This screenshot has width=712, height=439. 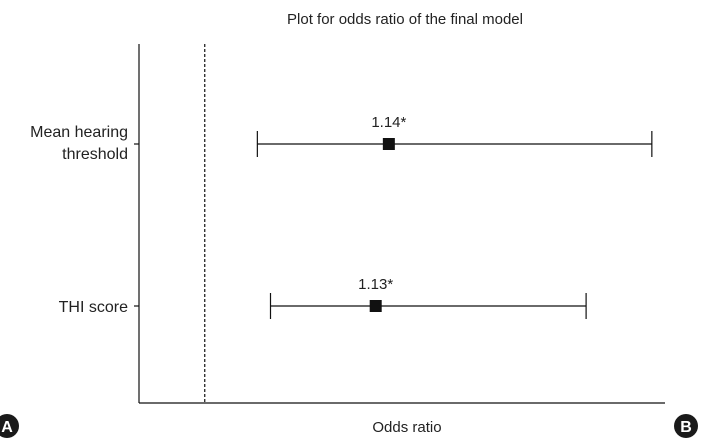 I want to click on panel-badge-a-circle, so click(x=9, y=426).